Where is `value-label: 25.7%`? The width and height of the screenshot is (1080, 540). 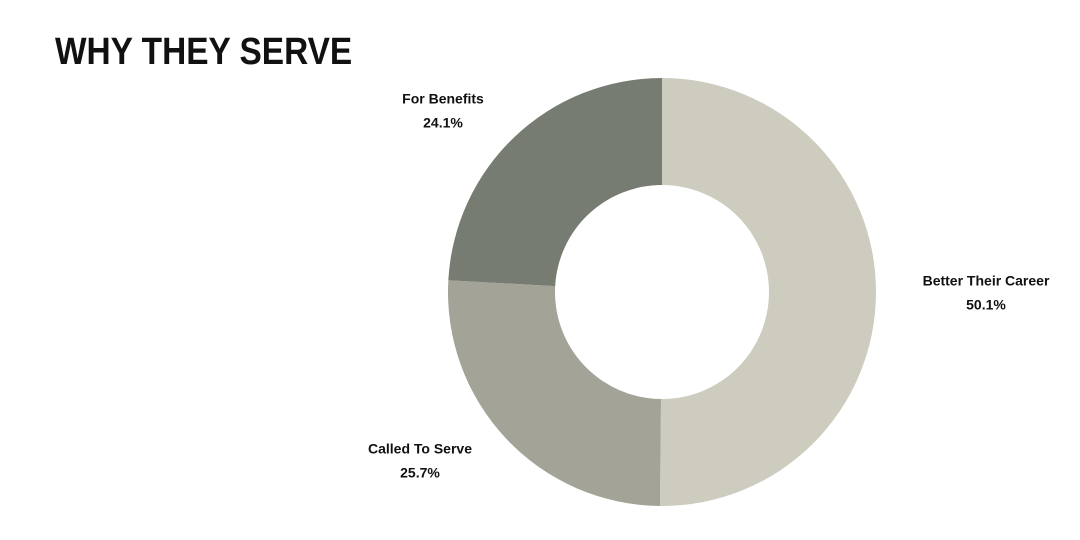
value-label: 25.7% is located at coordinates (420, 473).